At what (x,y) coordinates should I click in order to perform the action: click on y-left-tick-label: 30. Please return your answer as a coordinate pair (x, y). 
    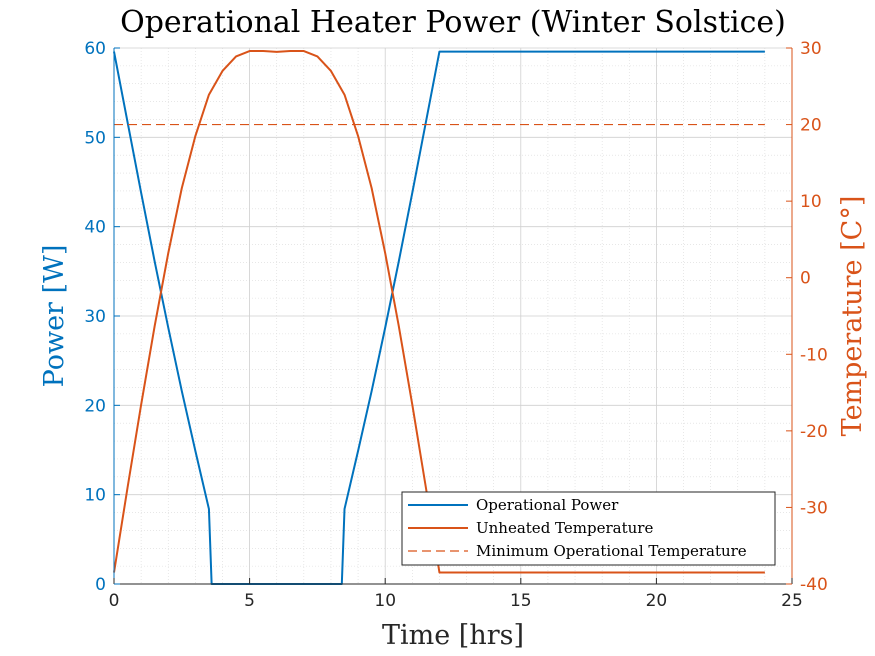
    Looking at the image, I should click on (95, 317).